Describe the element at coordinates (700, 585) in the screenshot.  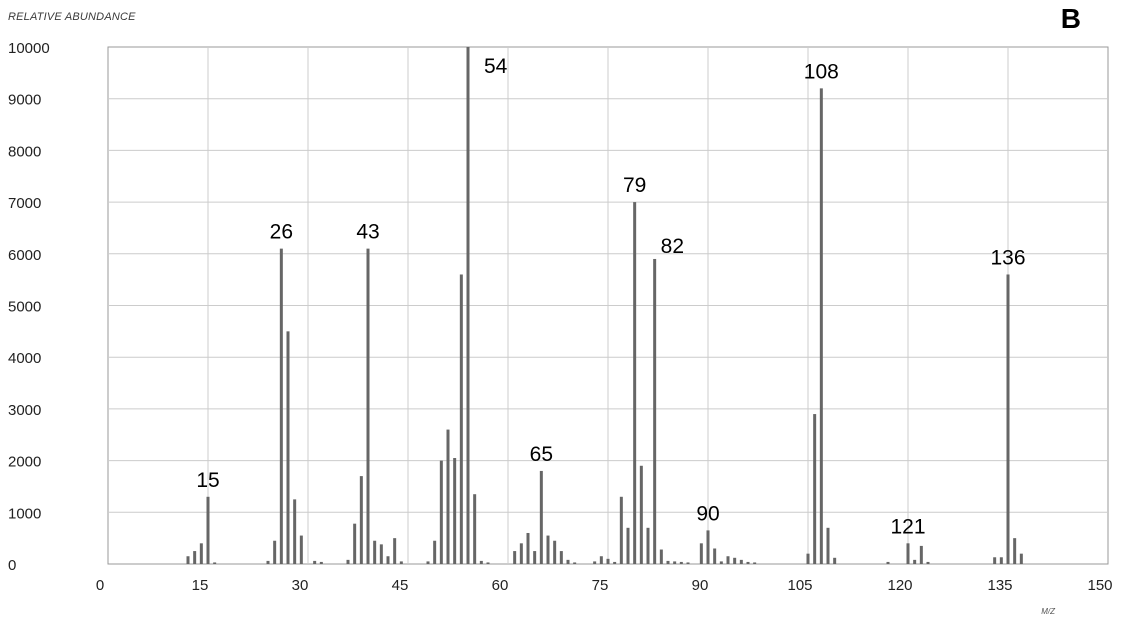
I see `x-tick-label: 90` at that location.